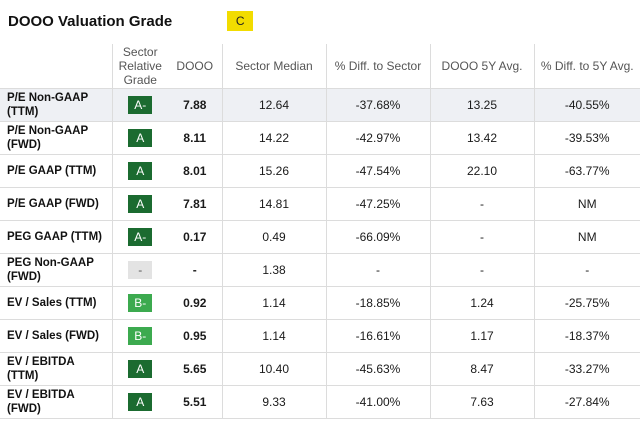  I want to click on diff-5y-value: -27.84%, so click(587, 402).